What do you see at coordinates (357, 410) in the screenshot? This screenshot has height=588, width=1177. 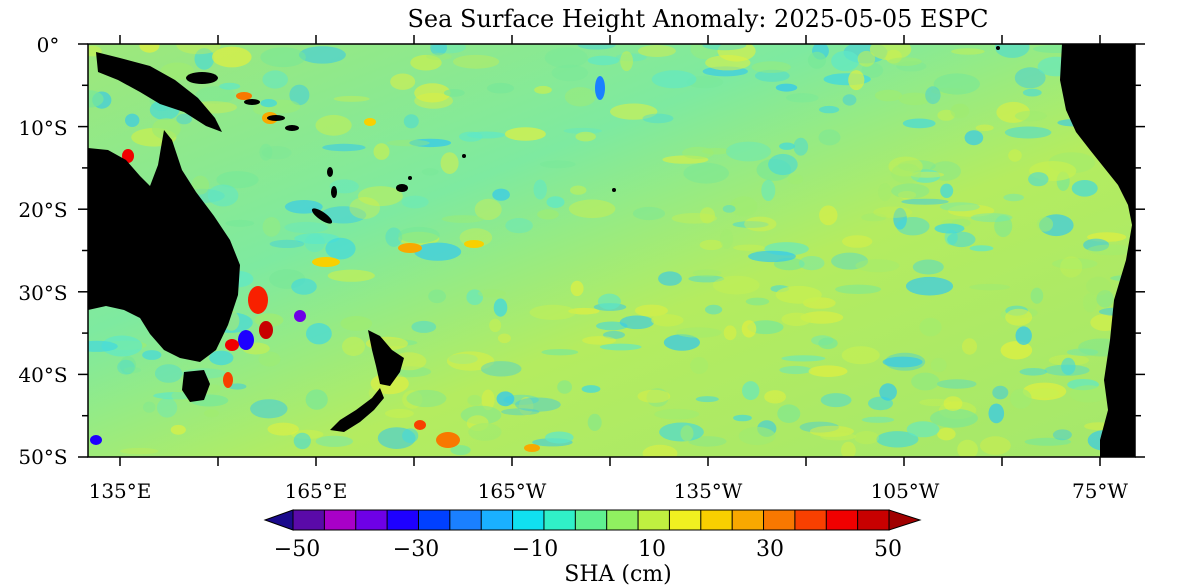 I see `new-zealand-south-island` at bounding box center [357, 410].